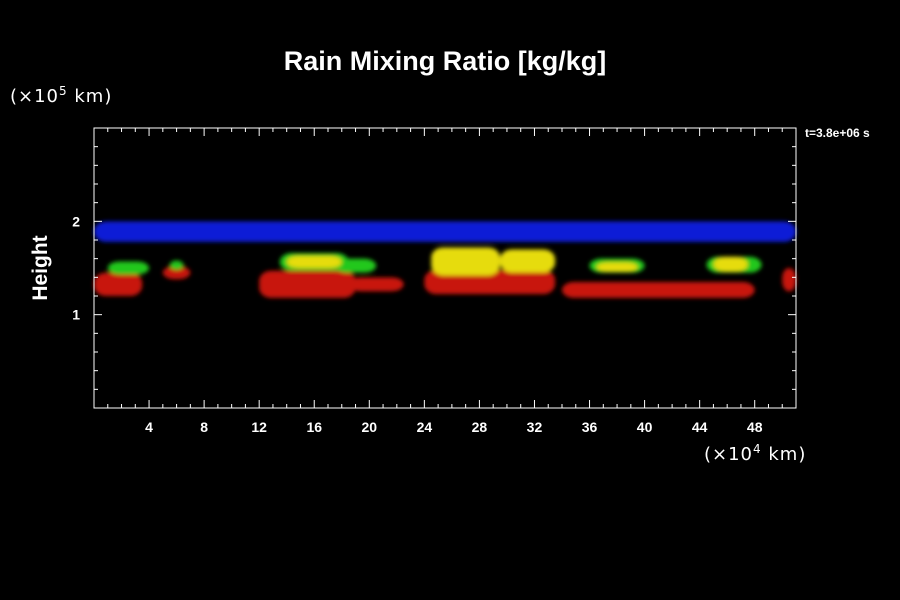 Image resolution: width=900 pixels, height=600 pixels. I want to click on y-tick-label: 2, so click(76, 221).